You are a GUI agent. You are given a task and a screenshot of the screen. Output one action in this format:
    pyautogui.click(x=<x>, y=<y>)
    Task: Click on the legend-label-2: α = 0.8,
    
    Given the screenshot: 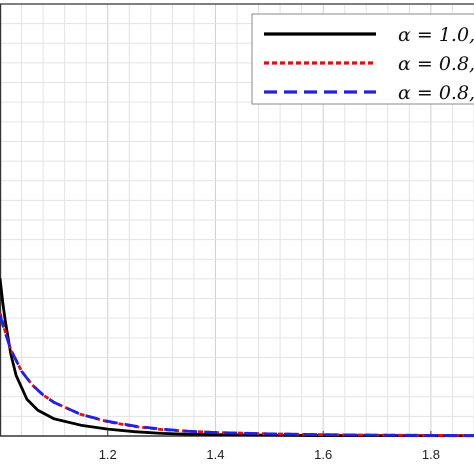 What is the action you would take?
    pyautogui.click(x=436, y=64)
    